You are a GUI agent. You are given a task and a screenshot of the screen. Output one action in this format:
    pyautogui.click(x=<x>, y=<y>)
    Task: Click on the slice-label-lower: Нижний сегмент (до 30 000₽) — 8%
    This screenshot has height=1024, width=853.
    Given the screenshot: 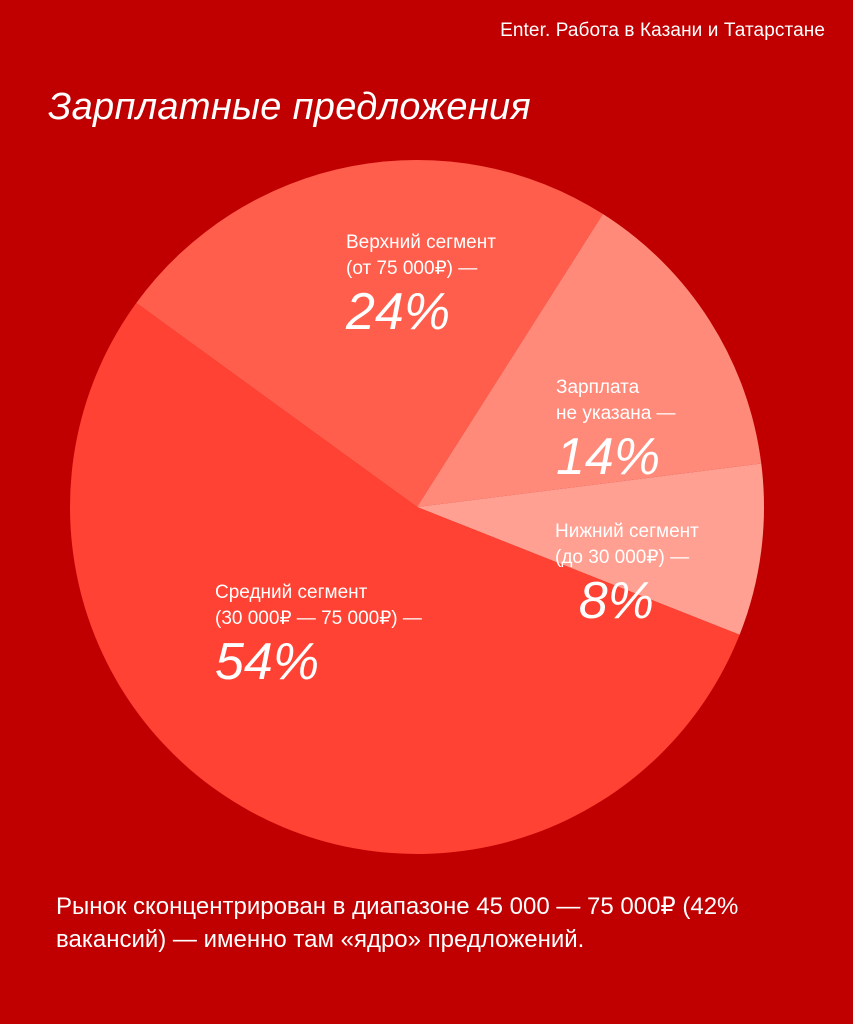 What is the action you would take?
    pyautogui.click(x=627, y=574)
    